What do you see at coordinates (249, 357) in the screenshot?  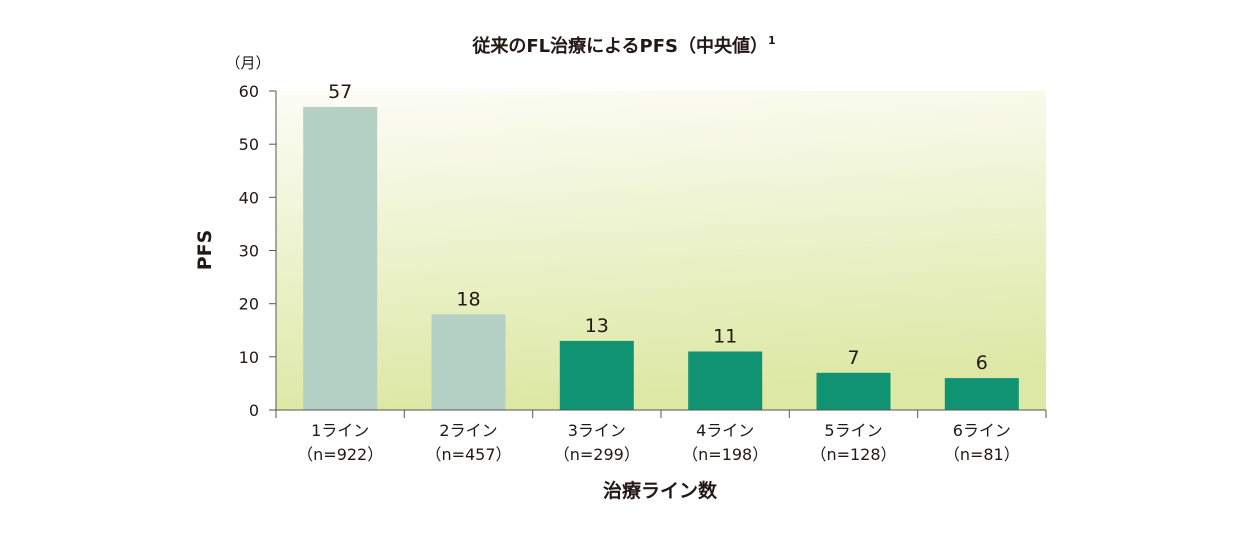 I see `y-tick-label-10: 10` at bounding box center [249, 357].